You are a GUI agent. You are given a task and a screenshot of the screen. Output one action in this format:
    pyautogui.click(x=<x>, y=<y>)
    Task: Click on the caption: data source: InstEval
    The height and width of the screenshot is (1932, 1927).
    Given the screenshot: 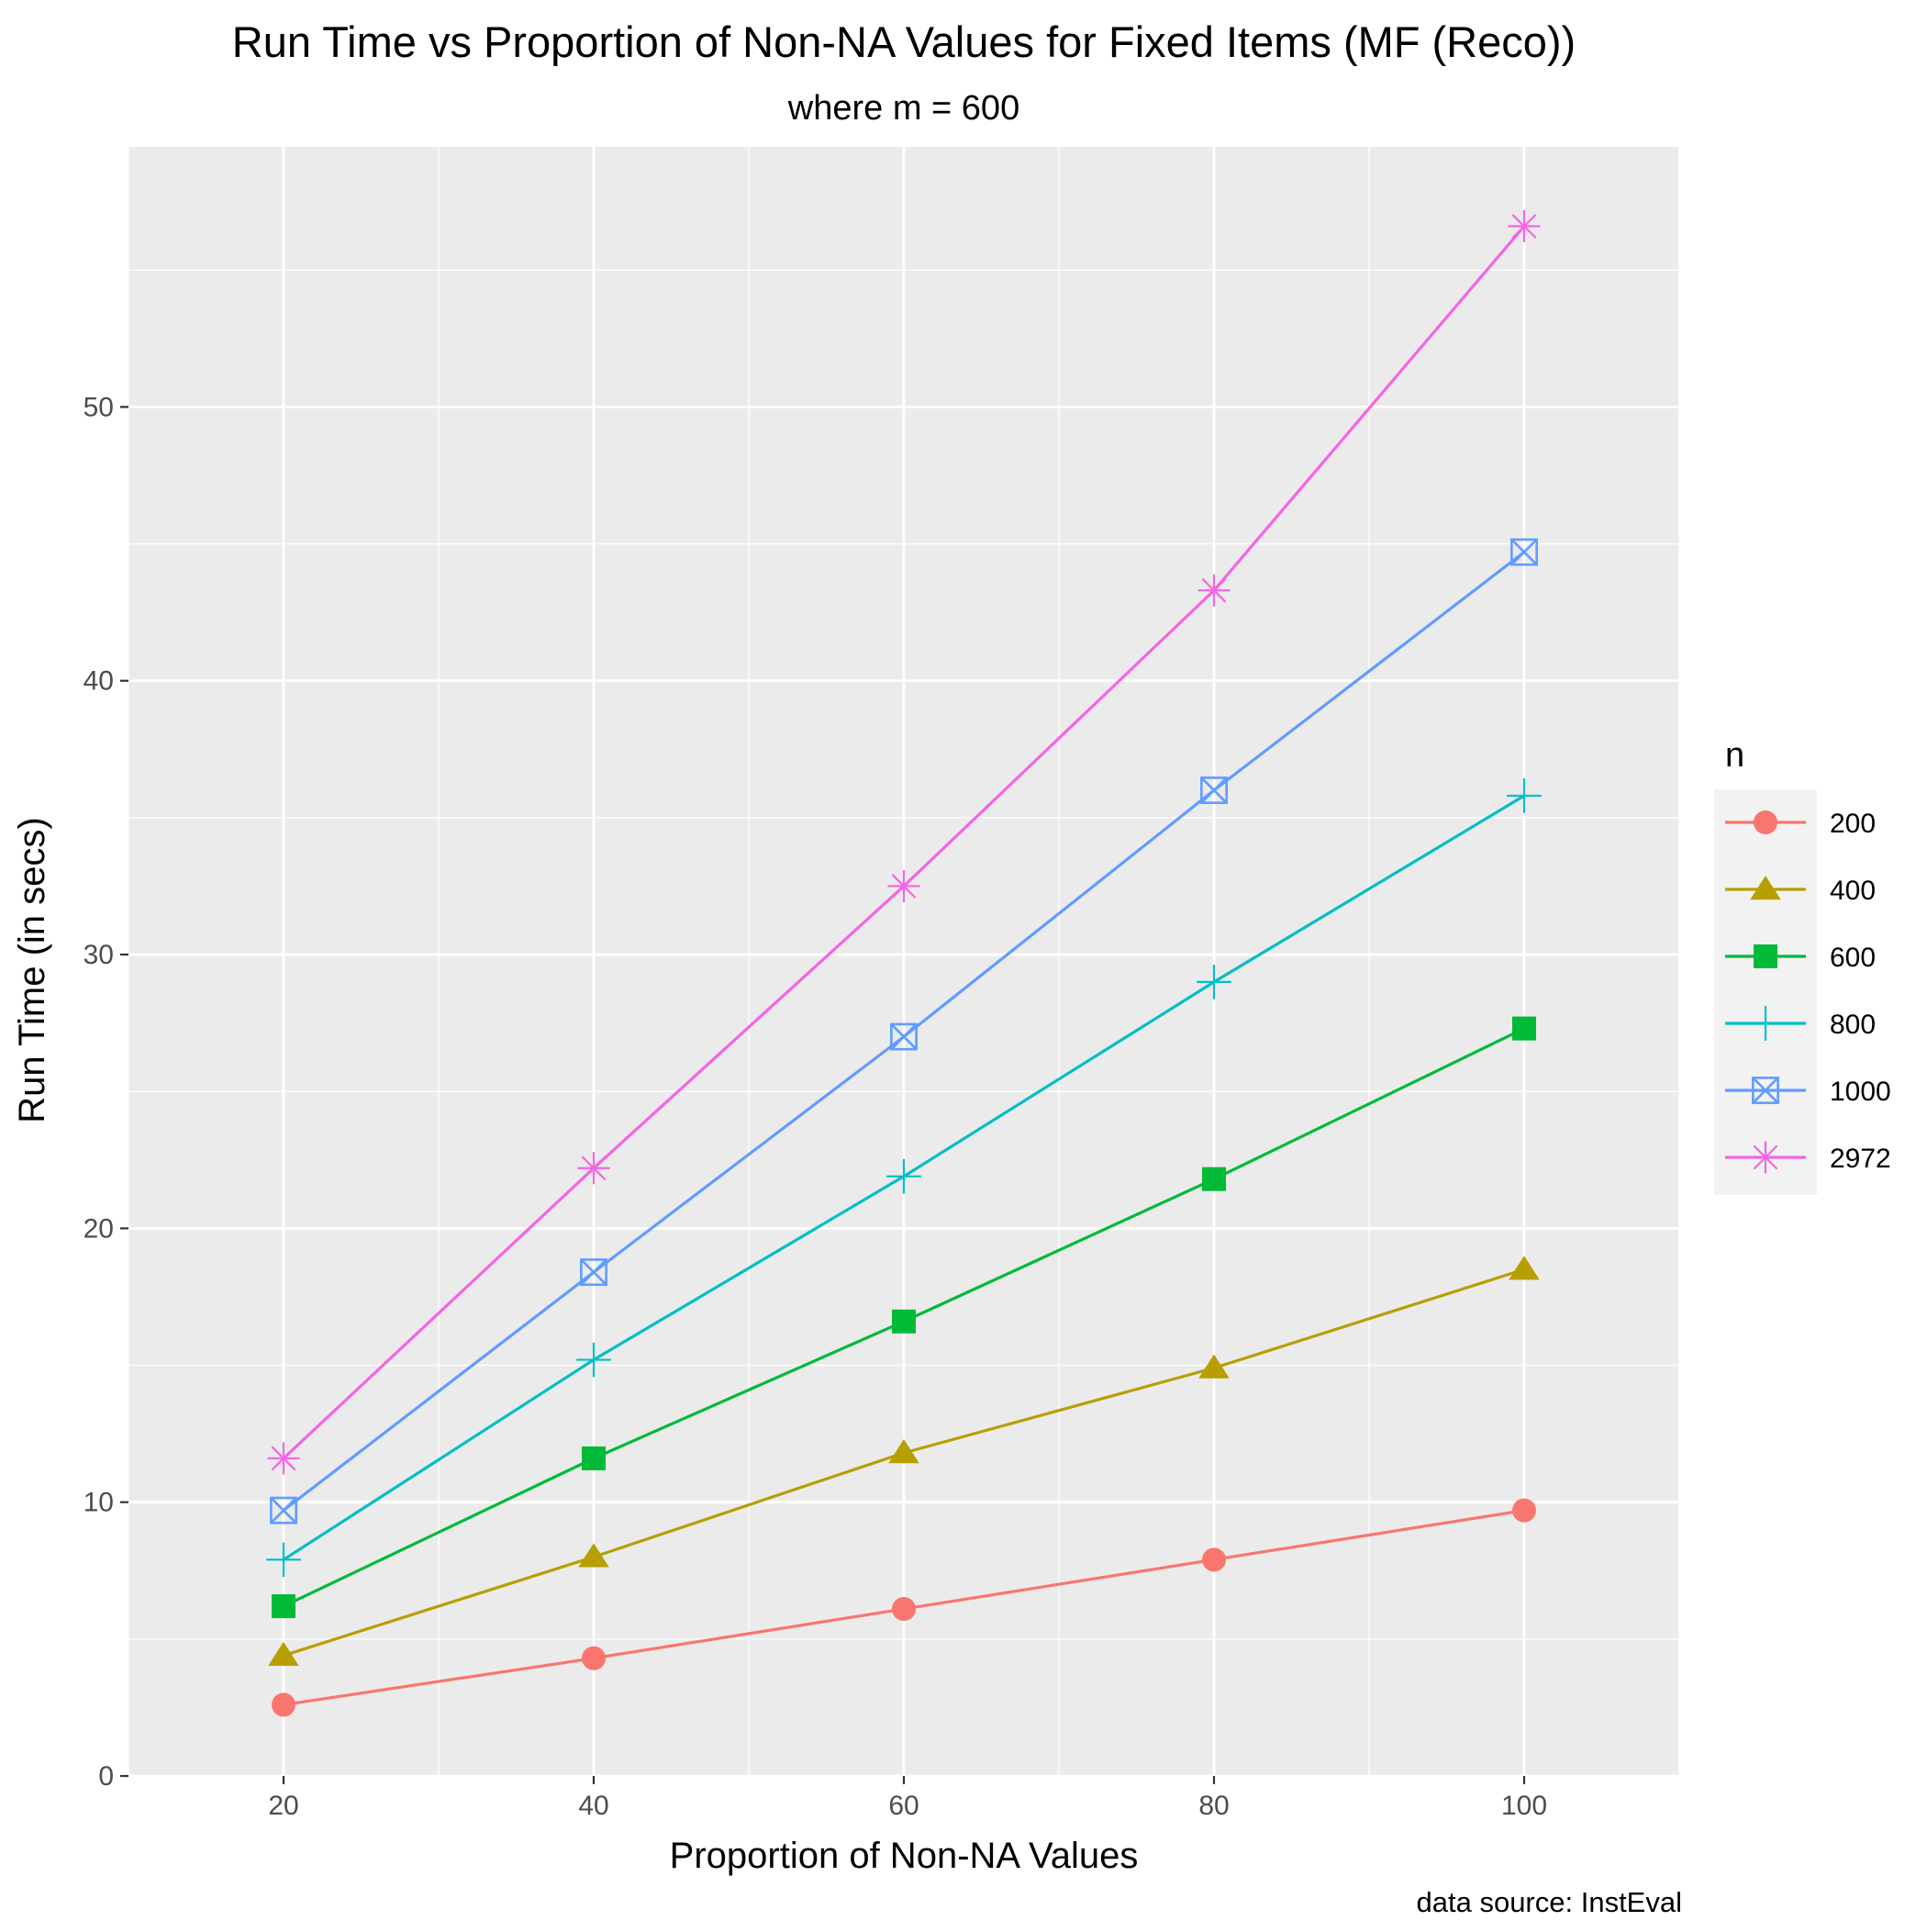 What is the action you would take?
    pyautogui.click(x=1550, y=1902)
    